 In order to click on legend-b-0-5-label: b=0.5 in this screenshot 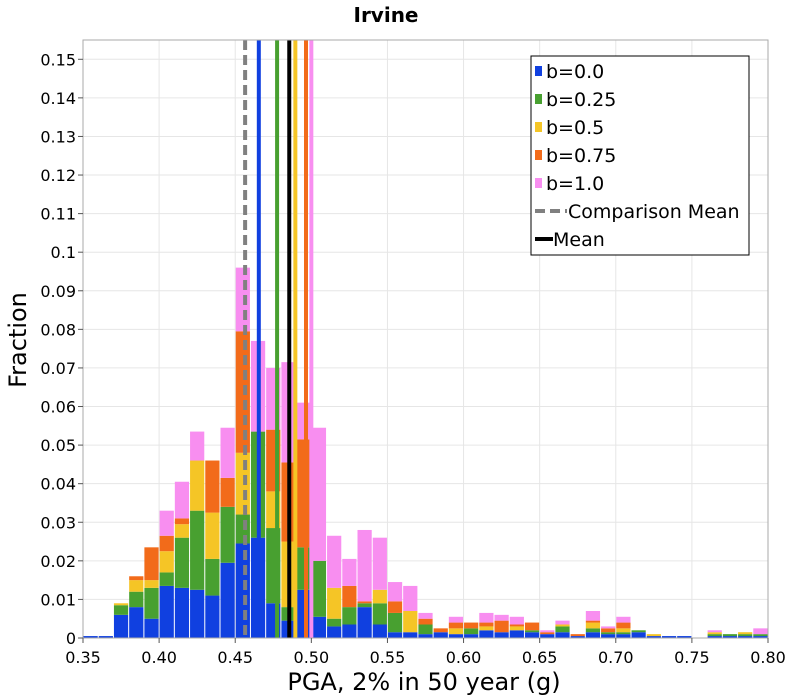, I will do `click(575, 128)`.